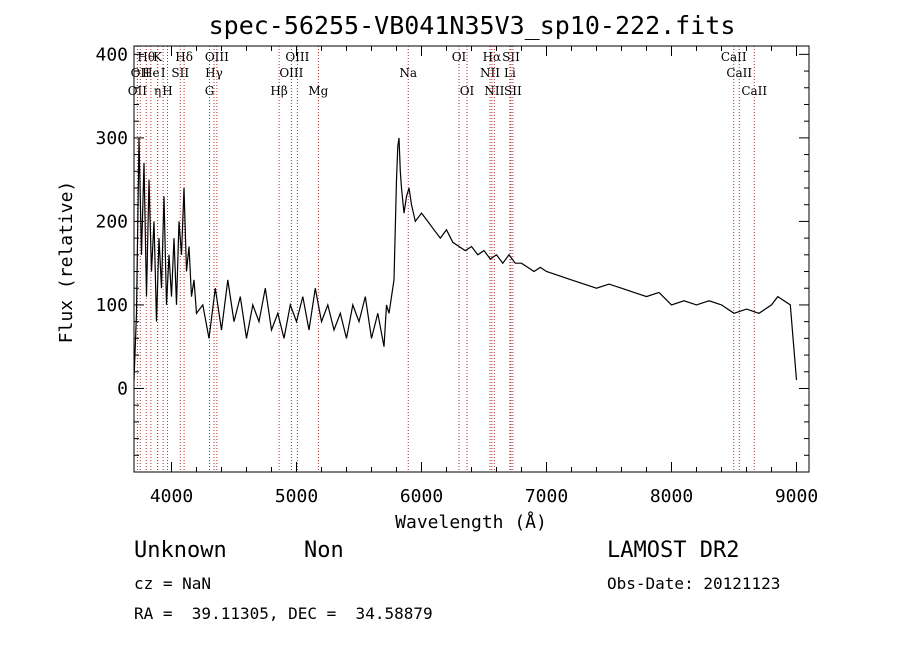  What do you see at coordinates (459, 57) in the screenshot?
I see `line-marker-label-18: OI` at bounding box center [459, 57].